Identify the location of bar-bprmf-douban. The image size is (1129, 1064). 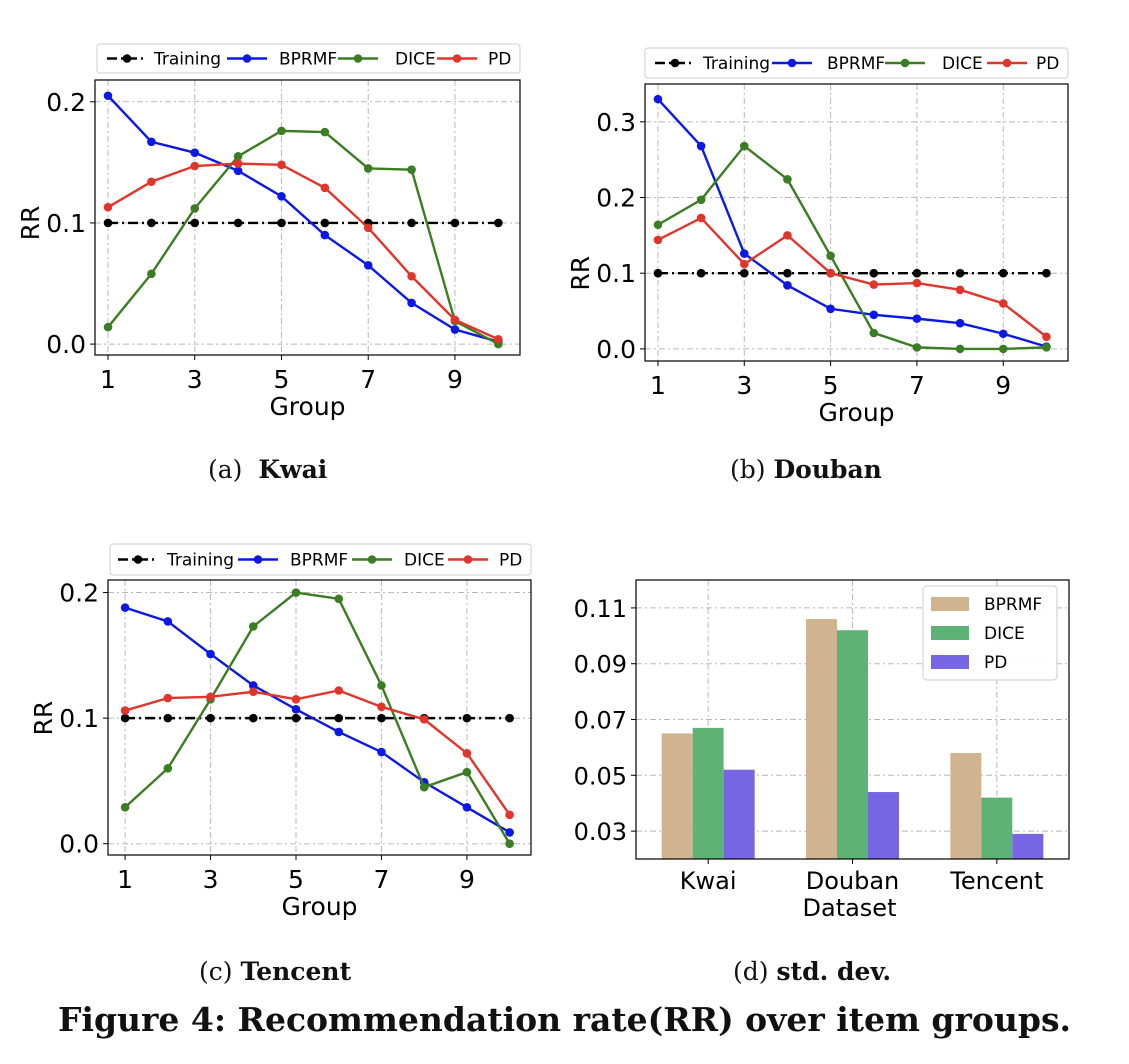
(821, 739).